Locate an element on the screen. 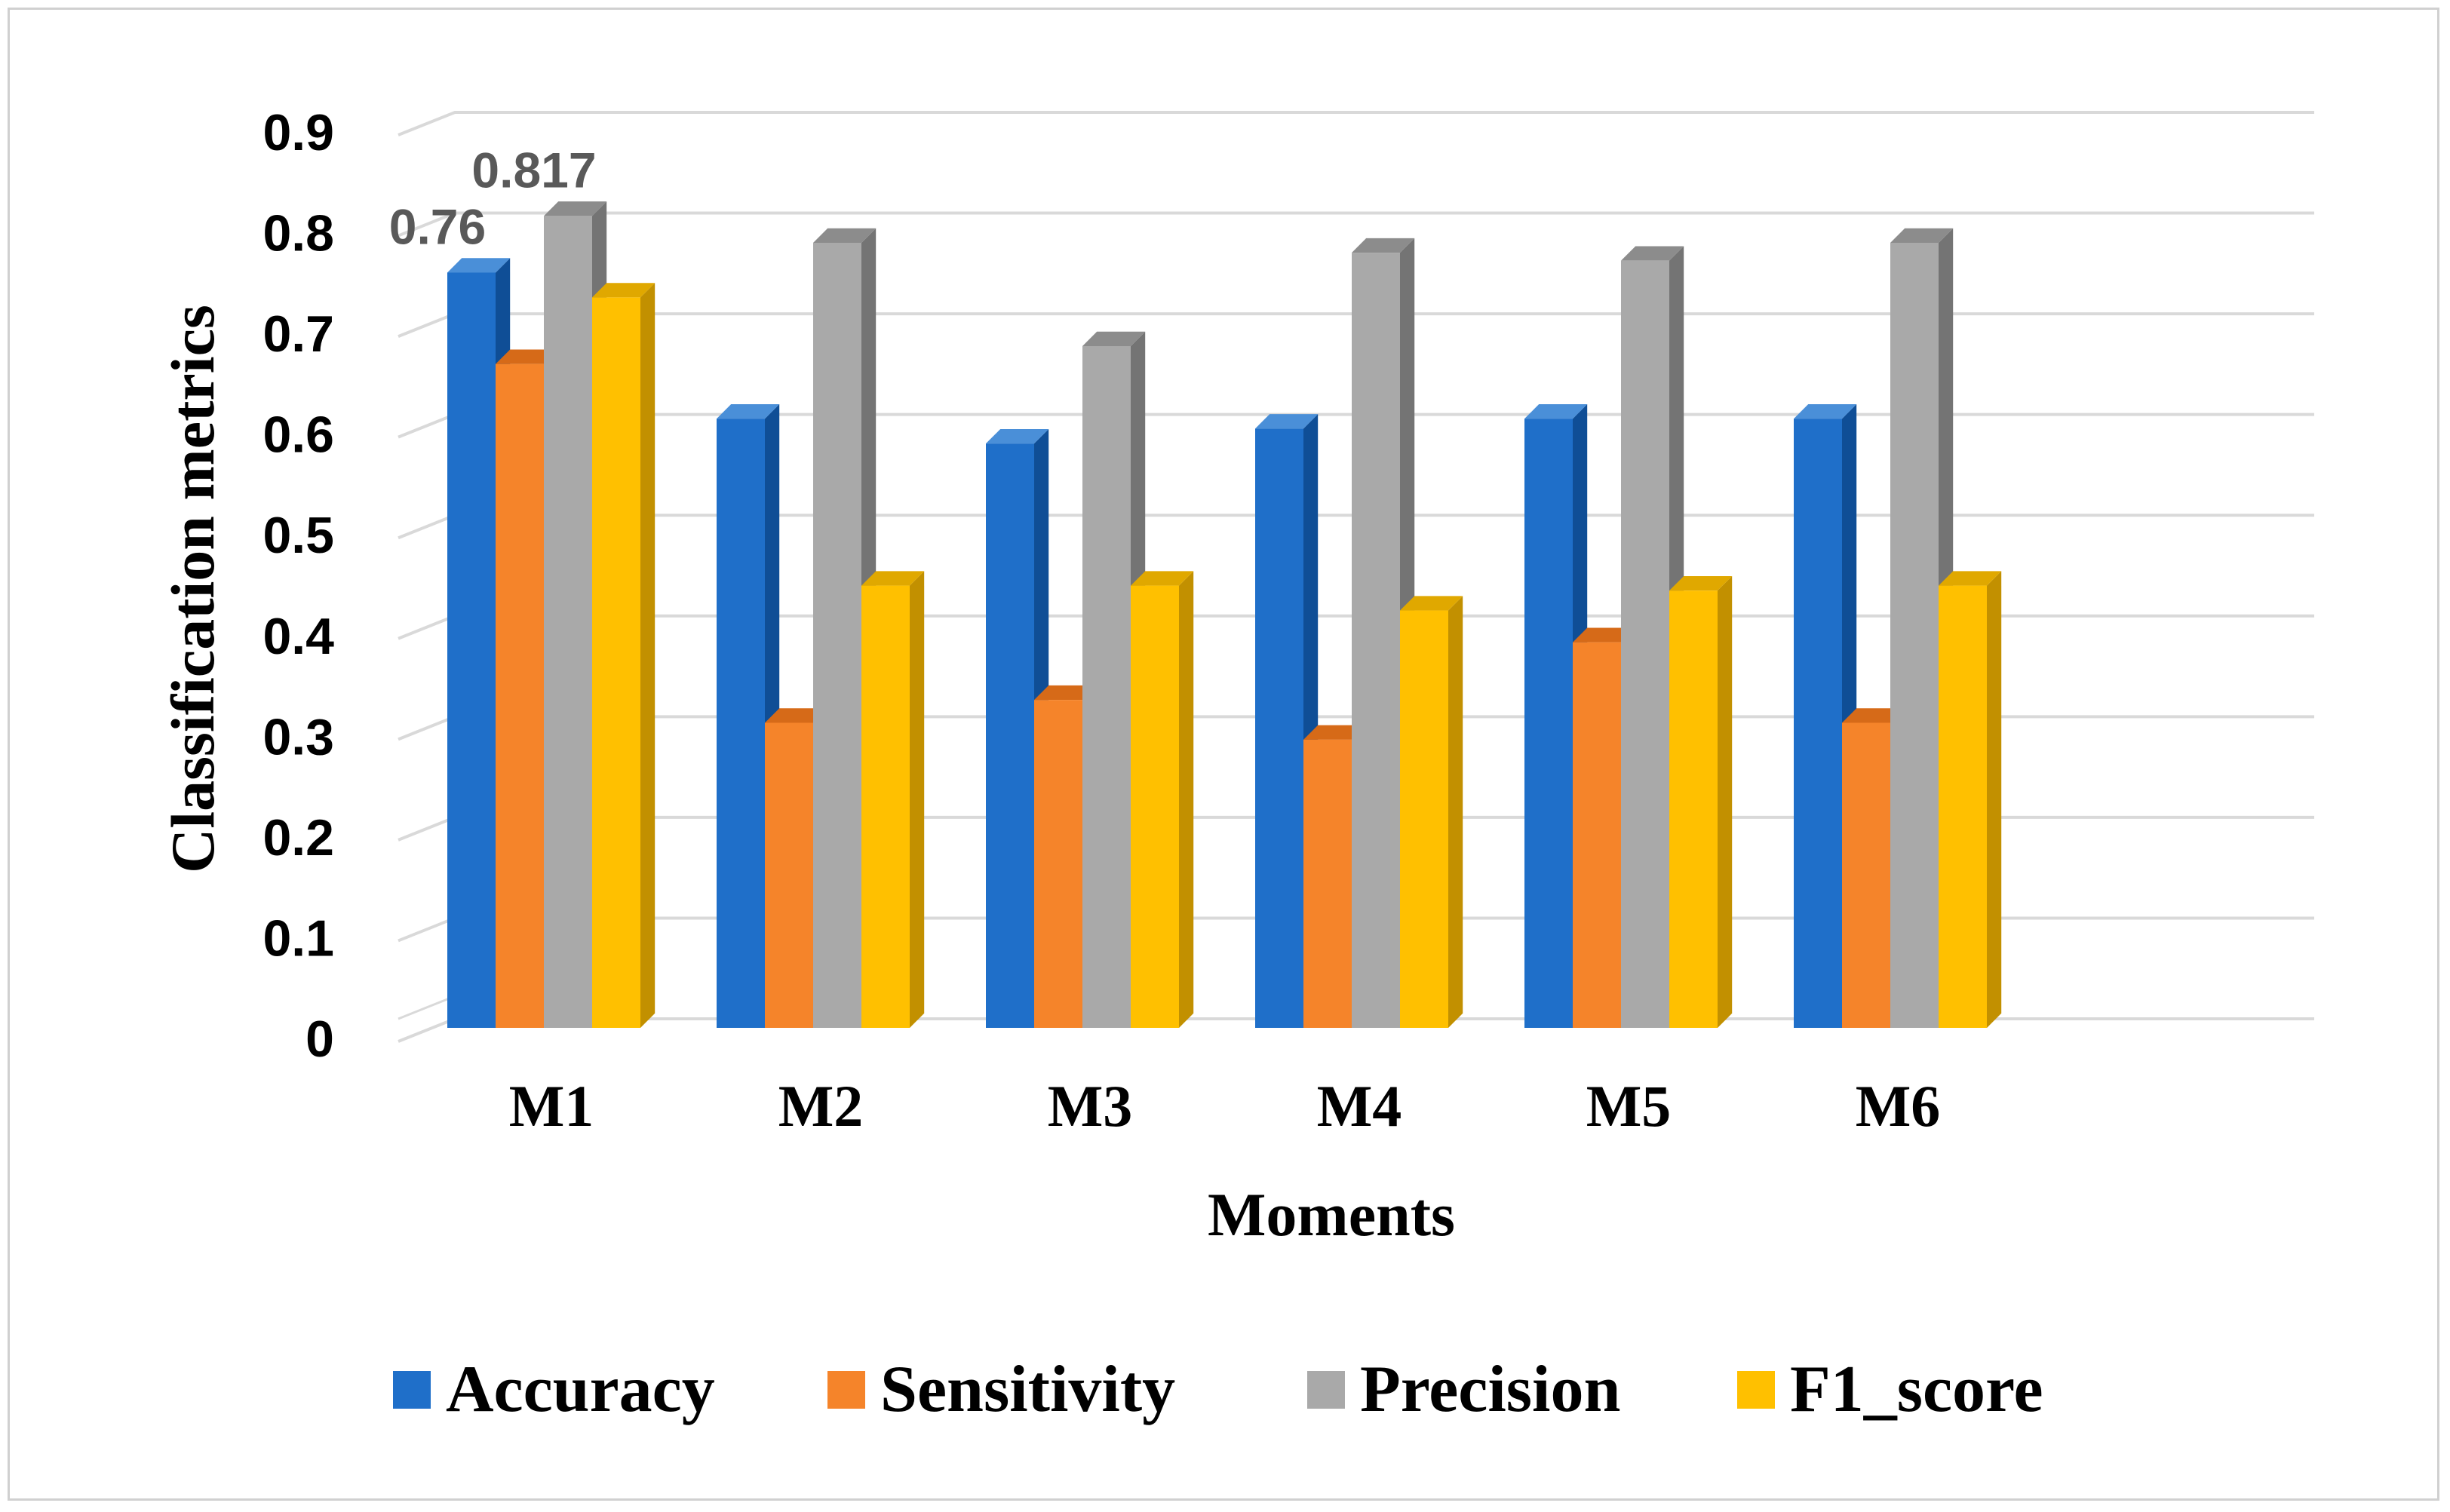 The width and height of the screenshot is (2450, 1512). bar-f1_score-m4 is located at coordinates (1431, 812).